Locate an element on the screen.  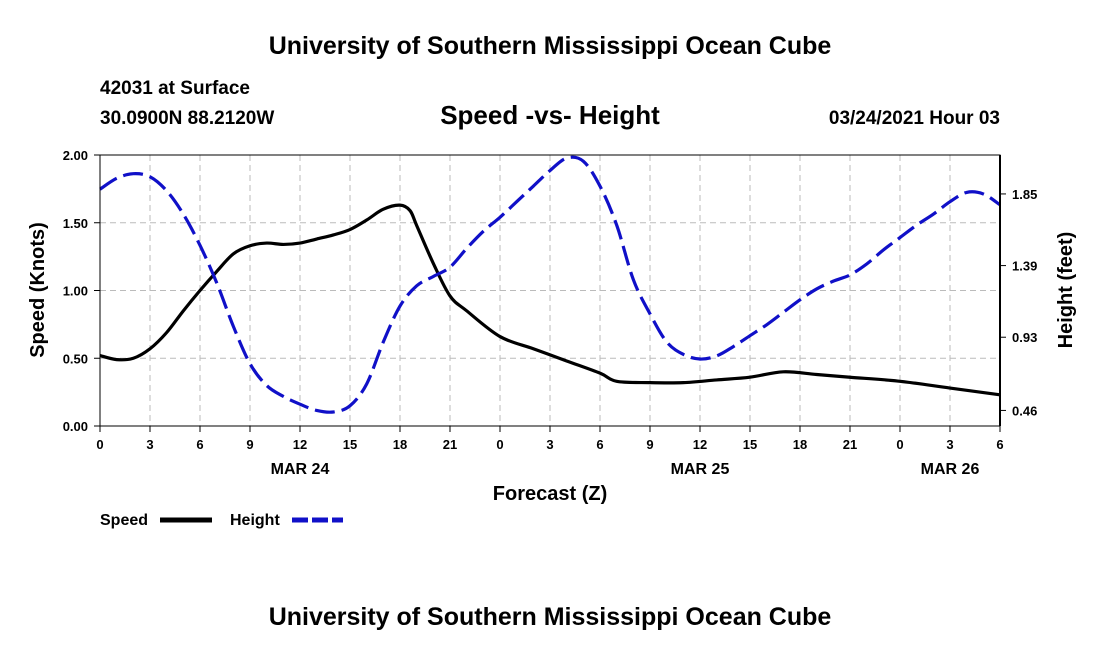
y-tick-label: 0.50 is located at coordinates (75, 358).